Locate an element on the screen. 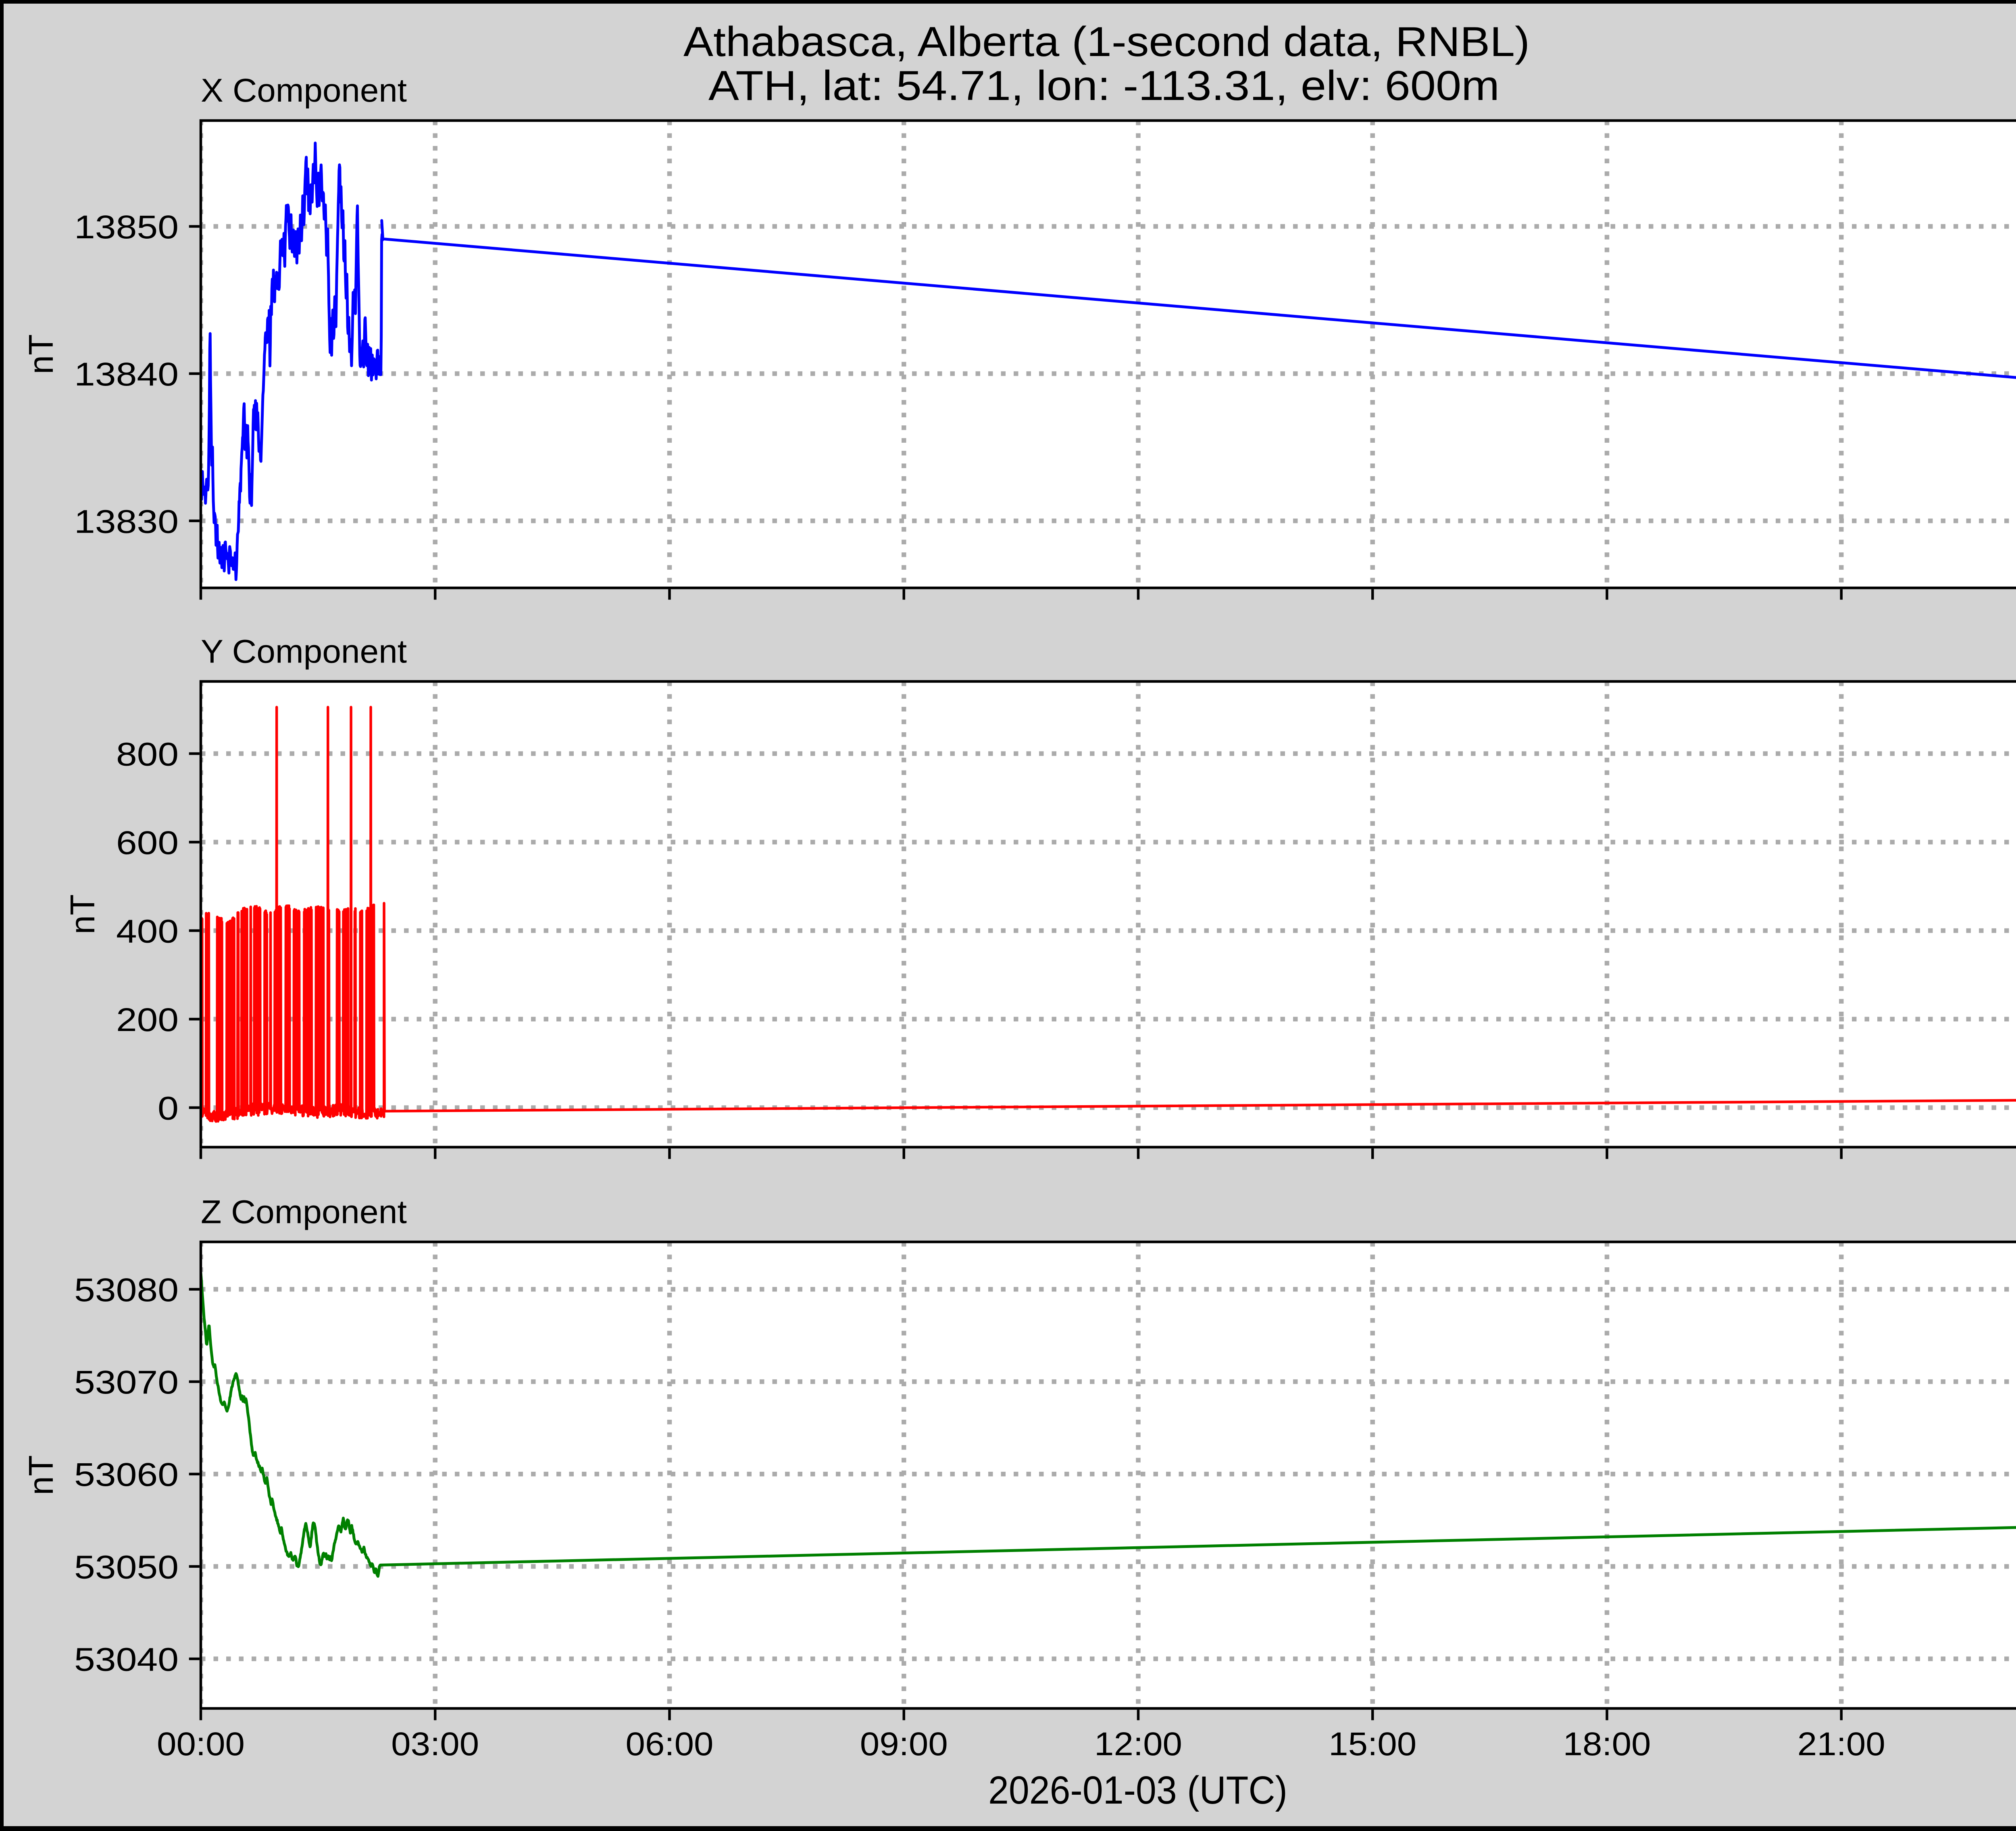 This screenshot has height=1831, width=2016. svg-text: 13840 is located at coordinates (127, 374).